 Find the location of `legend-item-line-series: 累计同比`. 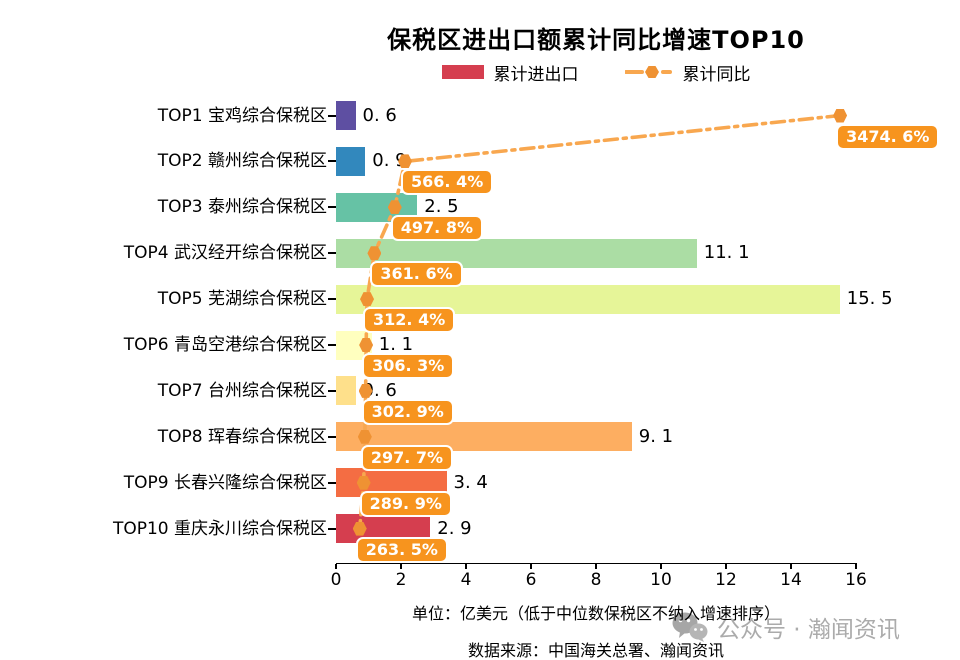

legend-item-line-series: 累计同比 is located at coordinates (687, 72).